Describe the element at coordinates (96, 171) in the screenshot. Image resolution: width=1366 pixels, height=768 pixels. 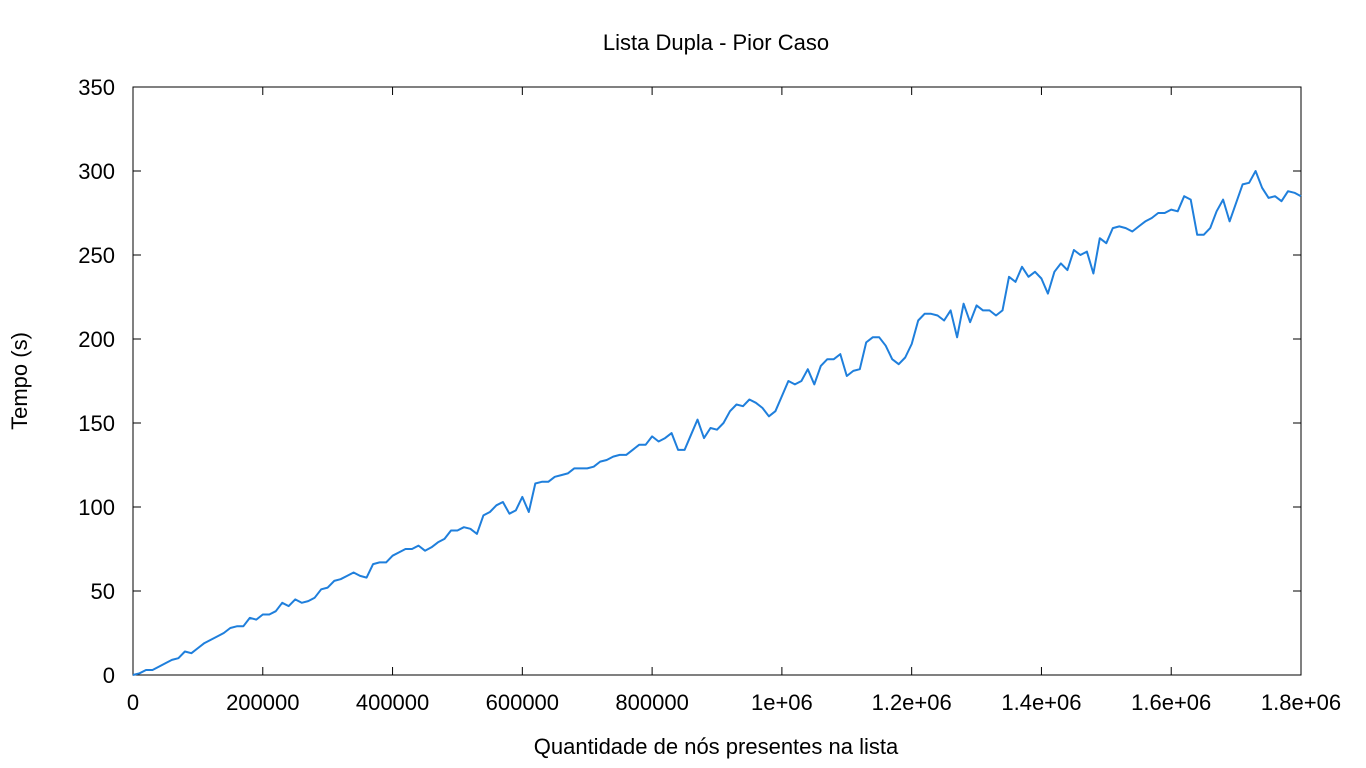
I see `y-tick-label: 300` at that location.